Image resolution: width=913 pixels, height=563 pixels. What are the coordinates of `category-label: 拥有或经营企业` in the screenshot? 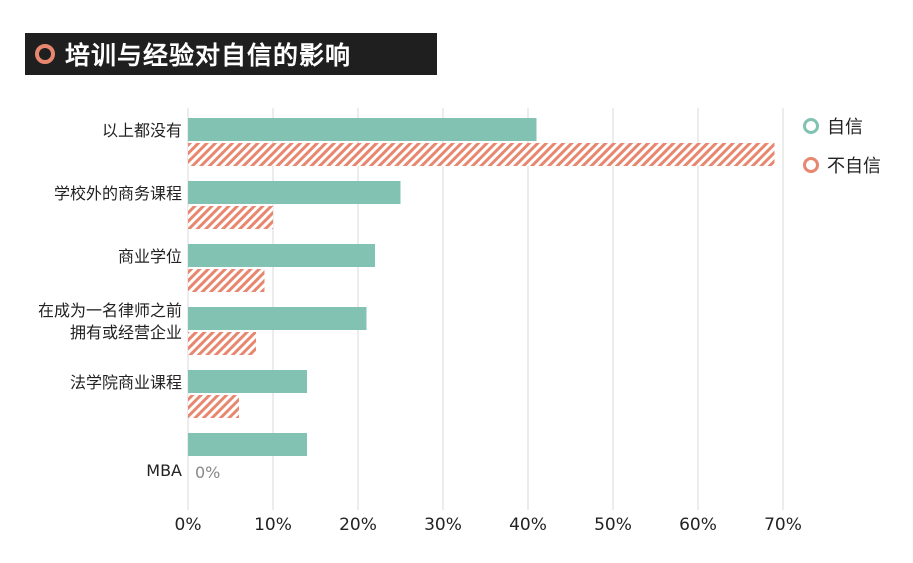 It's located at (126, 332).